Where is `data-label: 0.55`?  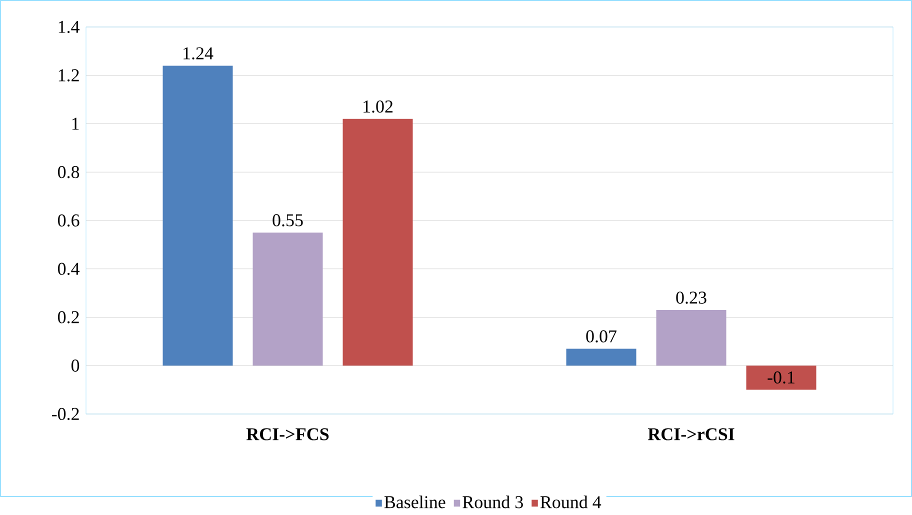
data-label: 0.55 is located at coordinates (287, 220).